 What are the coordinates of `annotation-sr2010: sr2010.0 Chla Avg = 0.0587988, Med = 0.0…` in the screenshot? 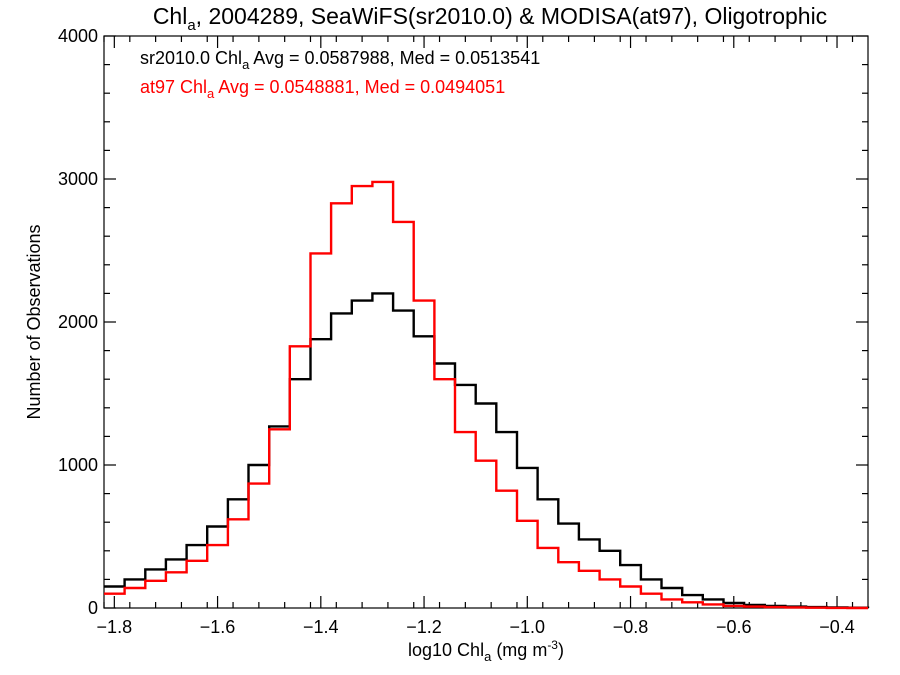 It's located at (340, 60).